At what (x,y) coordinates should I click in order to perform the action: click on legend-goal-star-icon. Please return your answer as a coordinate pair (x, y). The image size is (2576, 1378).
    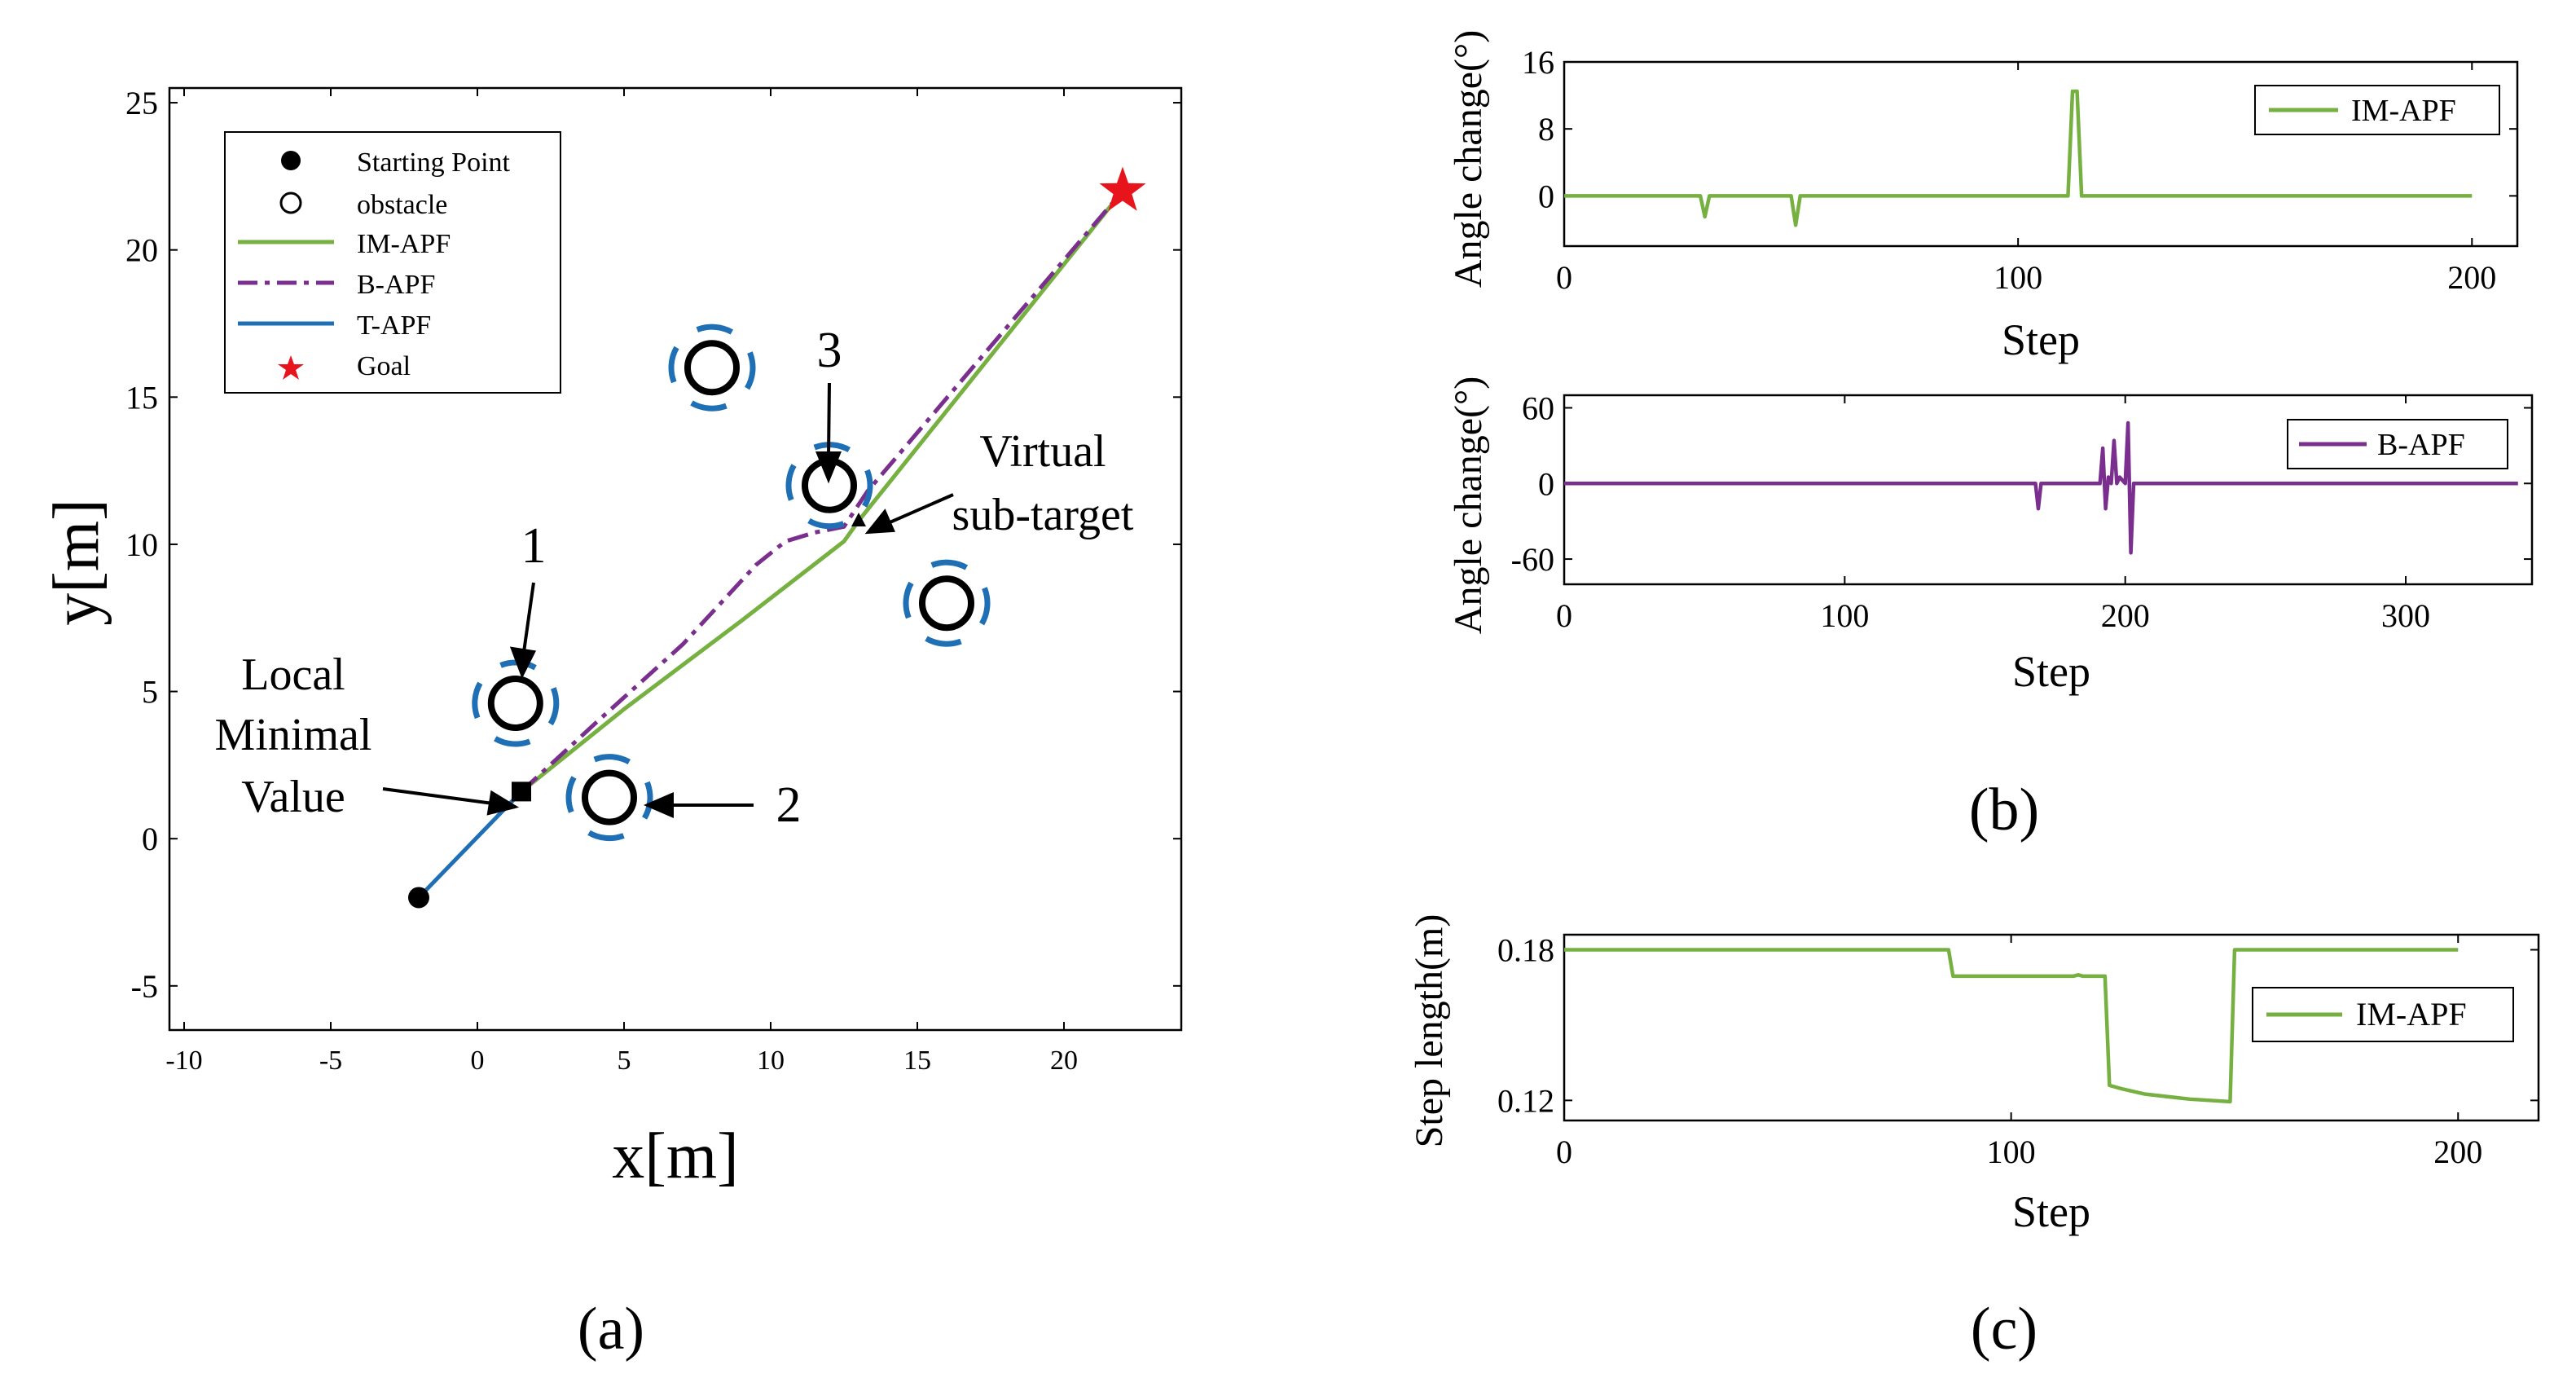
    Looking at the image, I should click on (291, 368).